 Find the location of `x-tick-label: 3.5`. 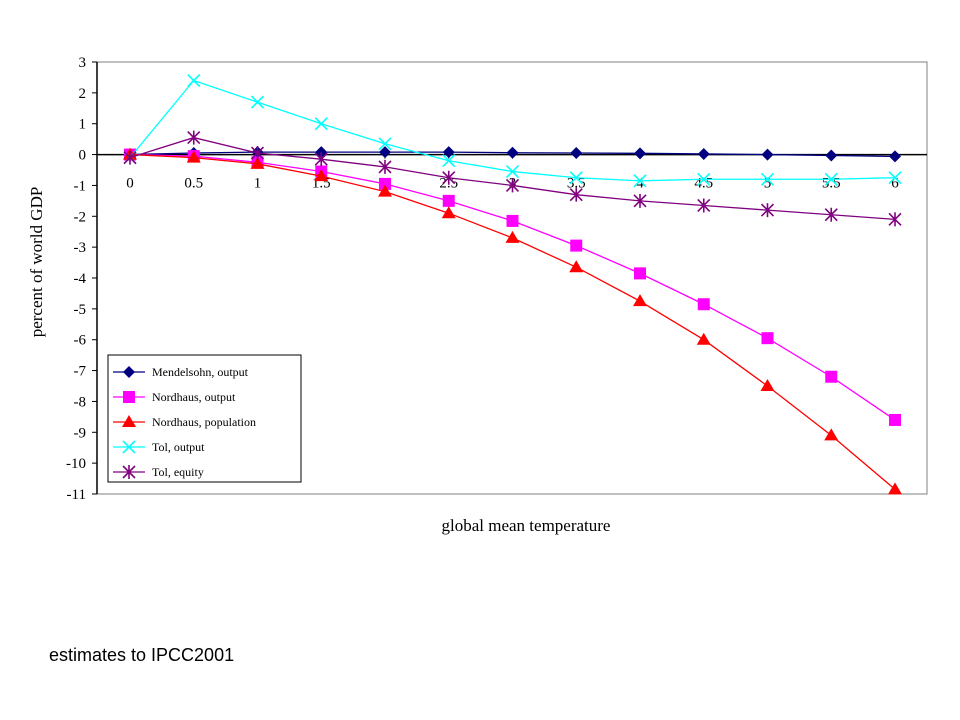

x-tick-label: 3.5 is located at coordinates (576, 184).